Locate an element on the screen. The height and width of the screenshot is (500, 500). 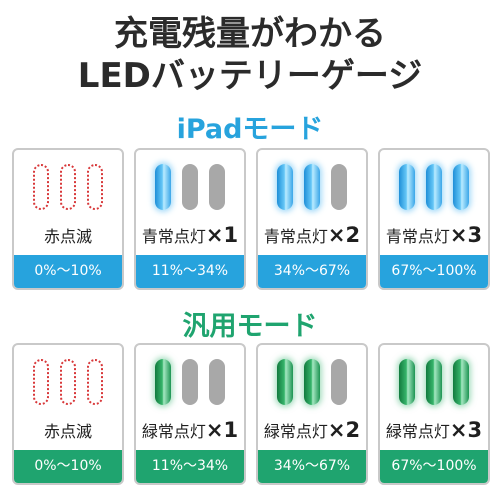
gauge-card: 緑常点灯×1 11%〜34% is located at coordinates (190, 414).